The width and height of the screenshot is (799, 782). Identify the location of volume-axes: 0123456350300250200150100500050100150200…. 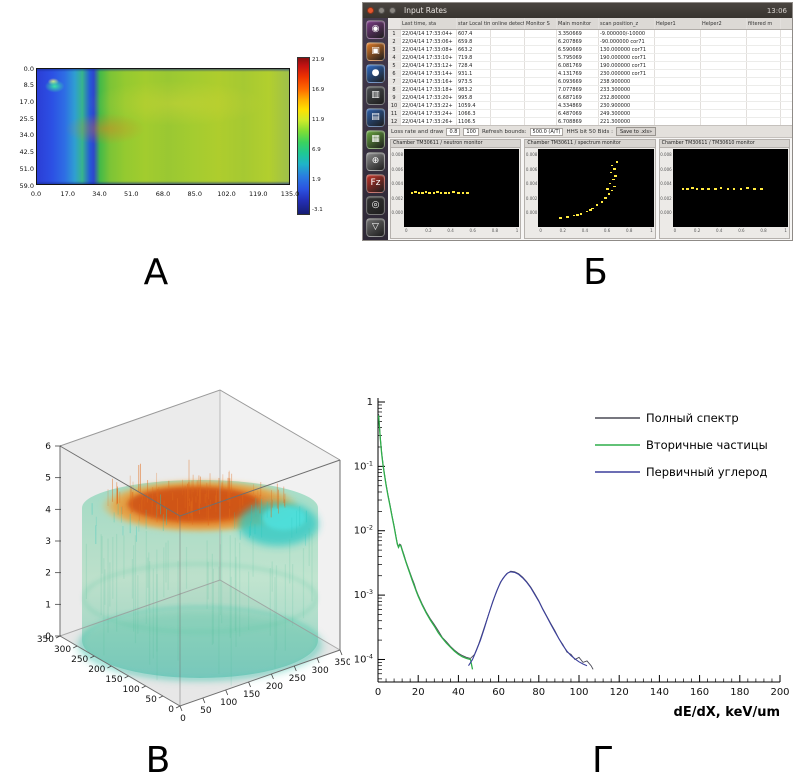
(194, 583).